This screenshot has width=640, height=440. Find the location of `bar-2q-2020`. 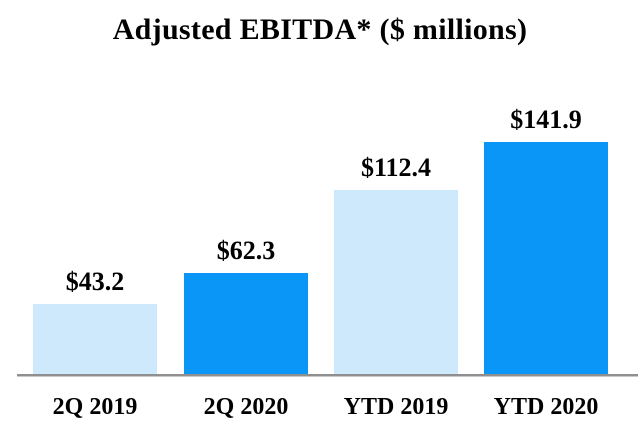

bar-2q-2020 is located at coordinates (246, 324).